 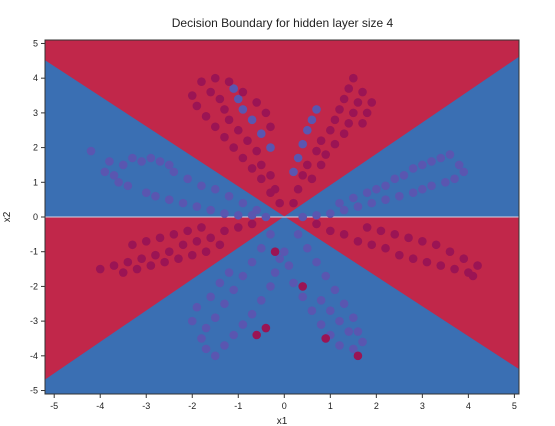 What do you see at coordinates (376, 406) in the screenshot?
I see `x-tick-label: 2` at bounding box center [376, 406].